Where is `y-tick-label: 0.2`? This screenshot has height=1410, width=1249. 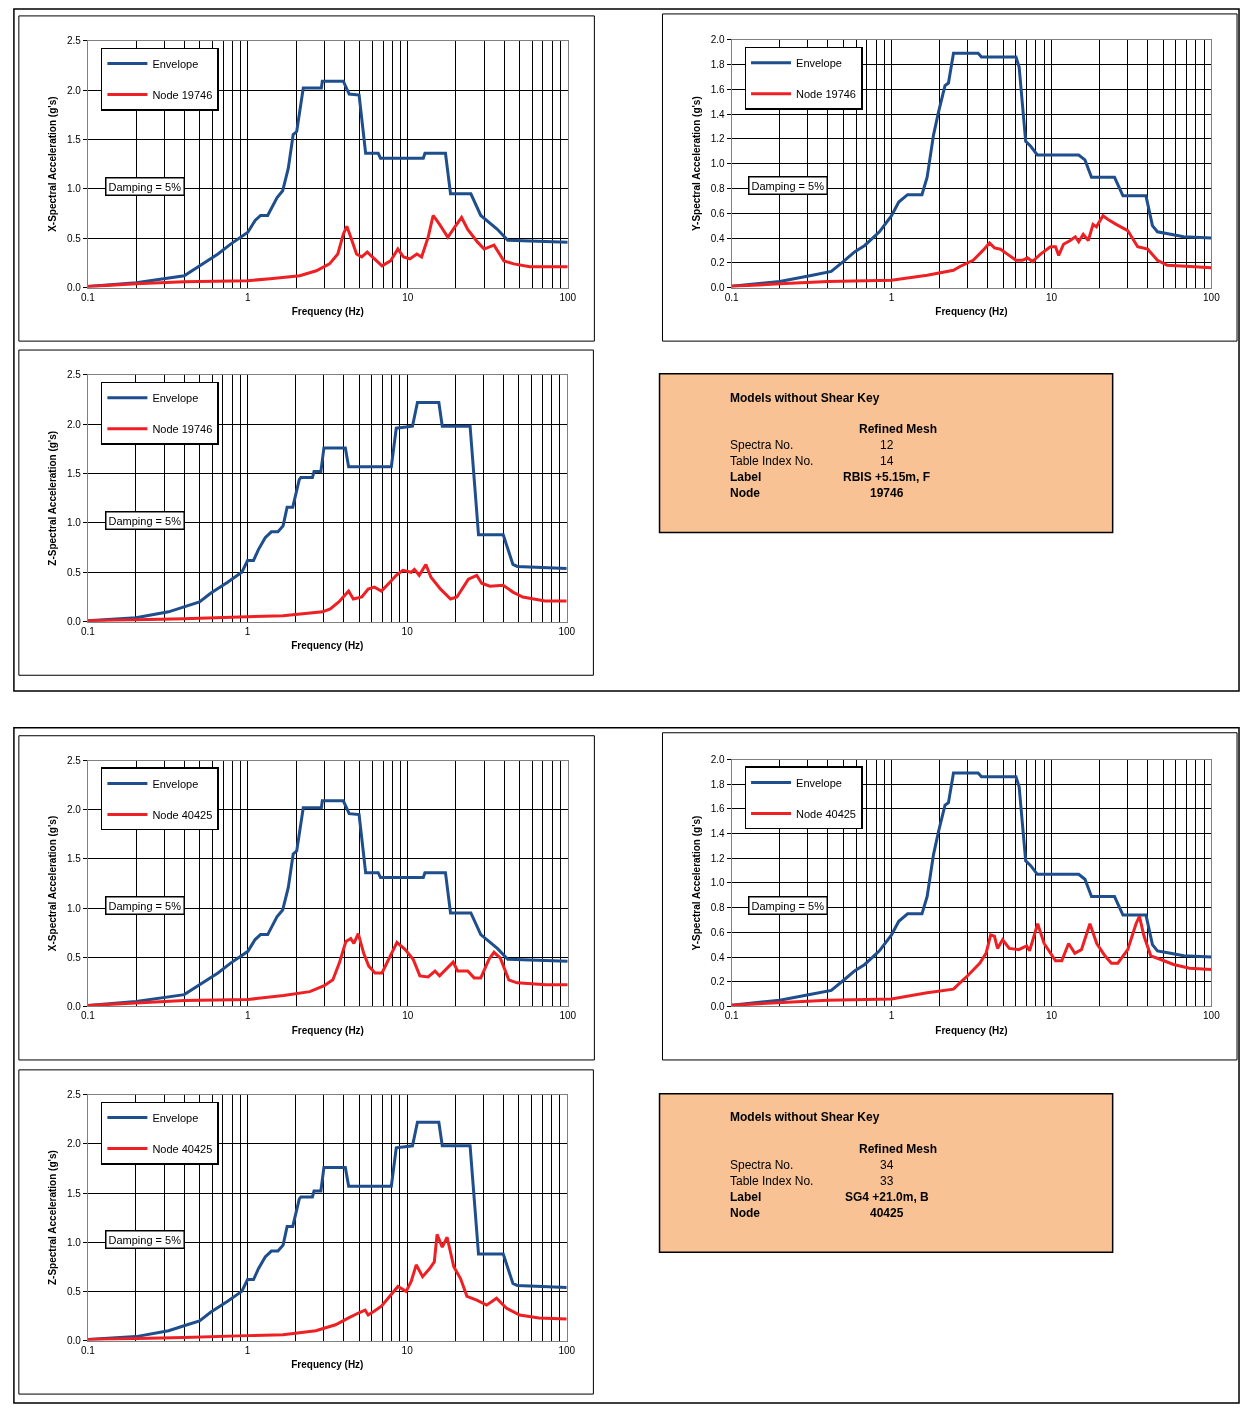 y-tick-label: 0.2 is located at coordinates (718, 263).